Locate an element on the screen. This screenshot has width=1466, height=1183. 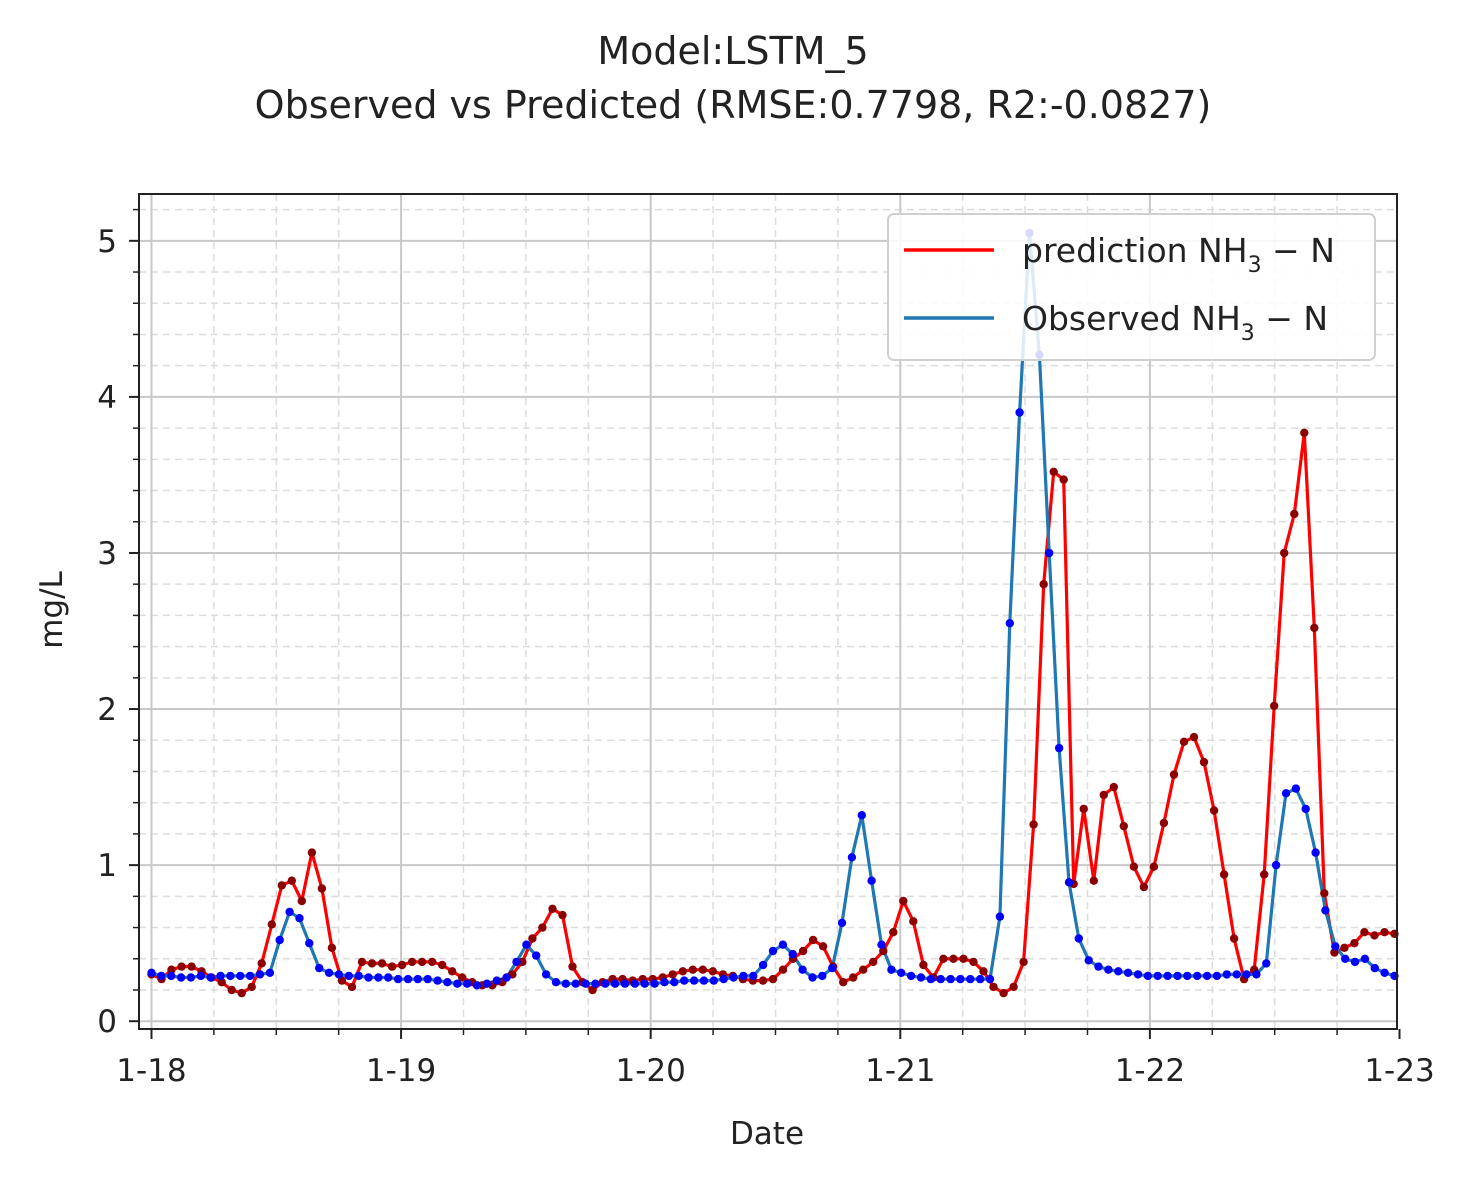
x-tick-label: 1-22 is located at coordinates (1150, 1071).